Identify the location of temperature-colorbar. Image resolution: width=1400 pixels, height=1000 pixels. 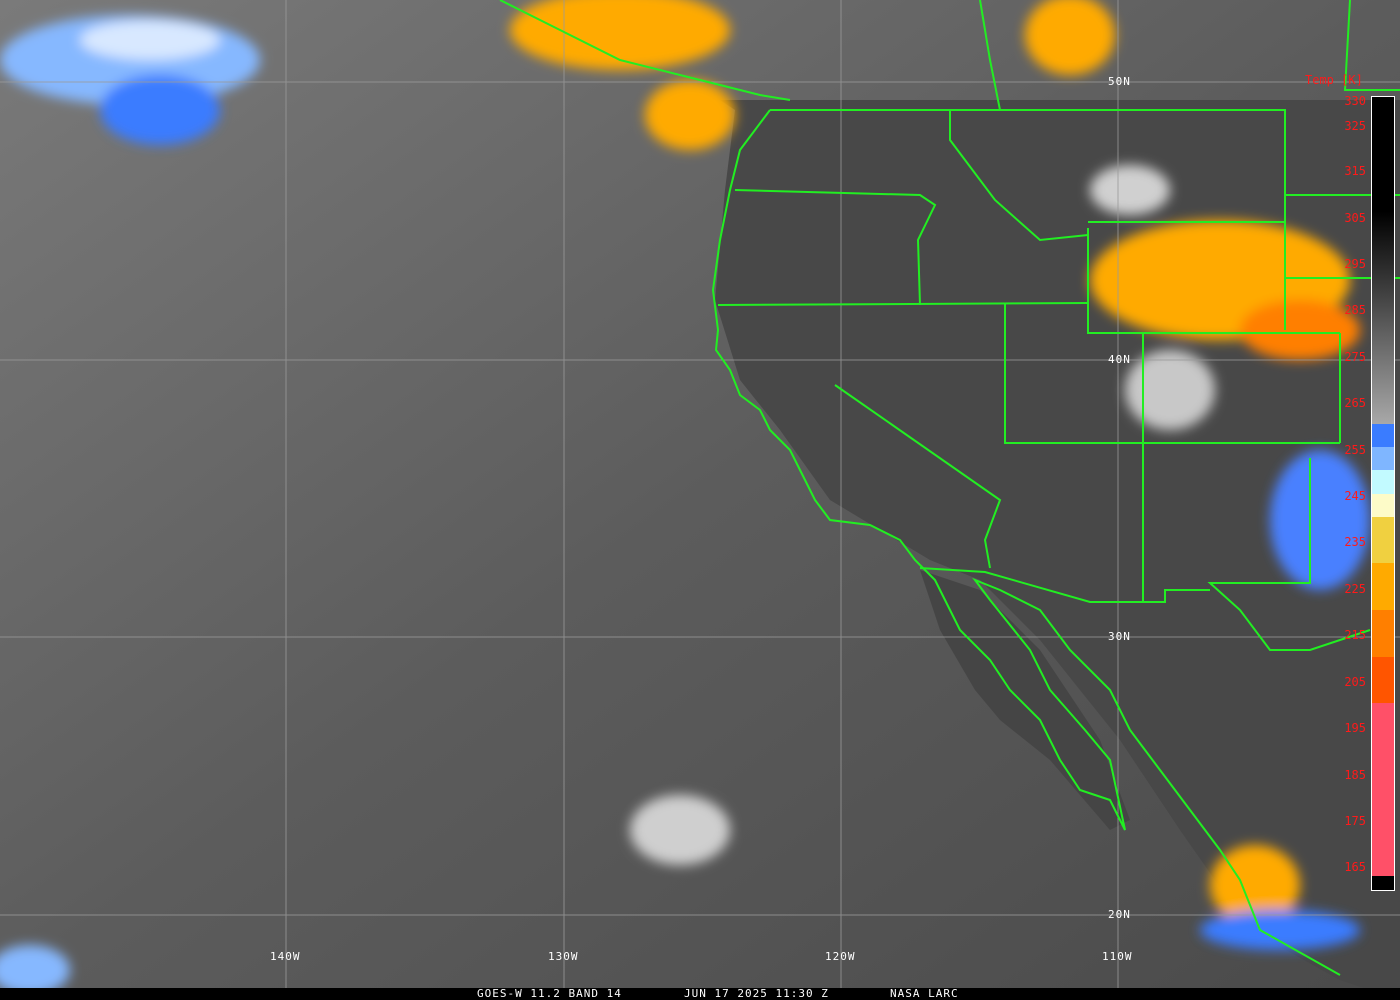
(1383, 493).